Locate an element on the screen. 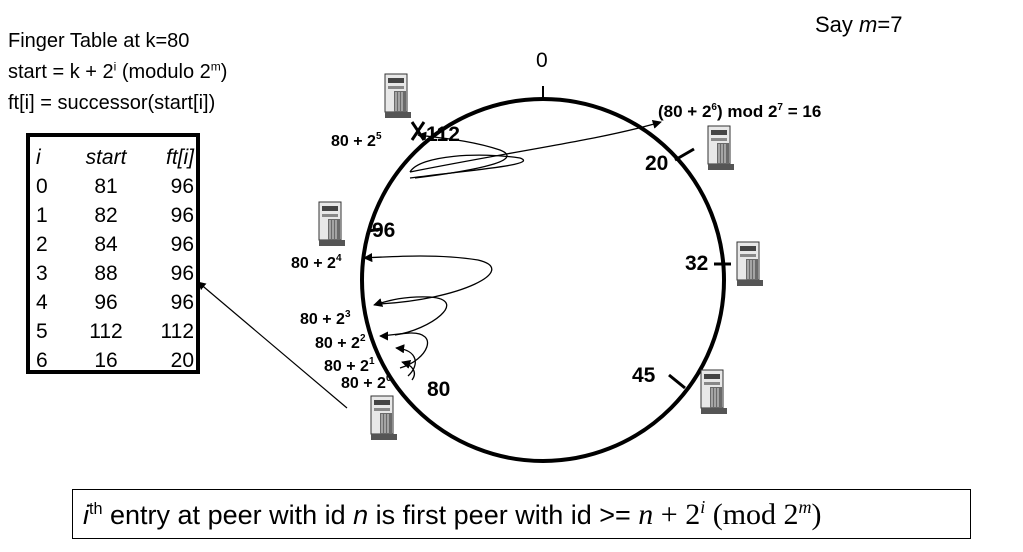 The height and width of the screenshot is (552, 1023). node-label-96: 96 is located at coordinates (383, 230).